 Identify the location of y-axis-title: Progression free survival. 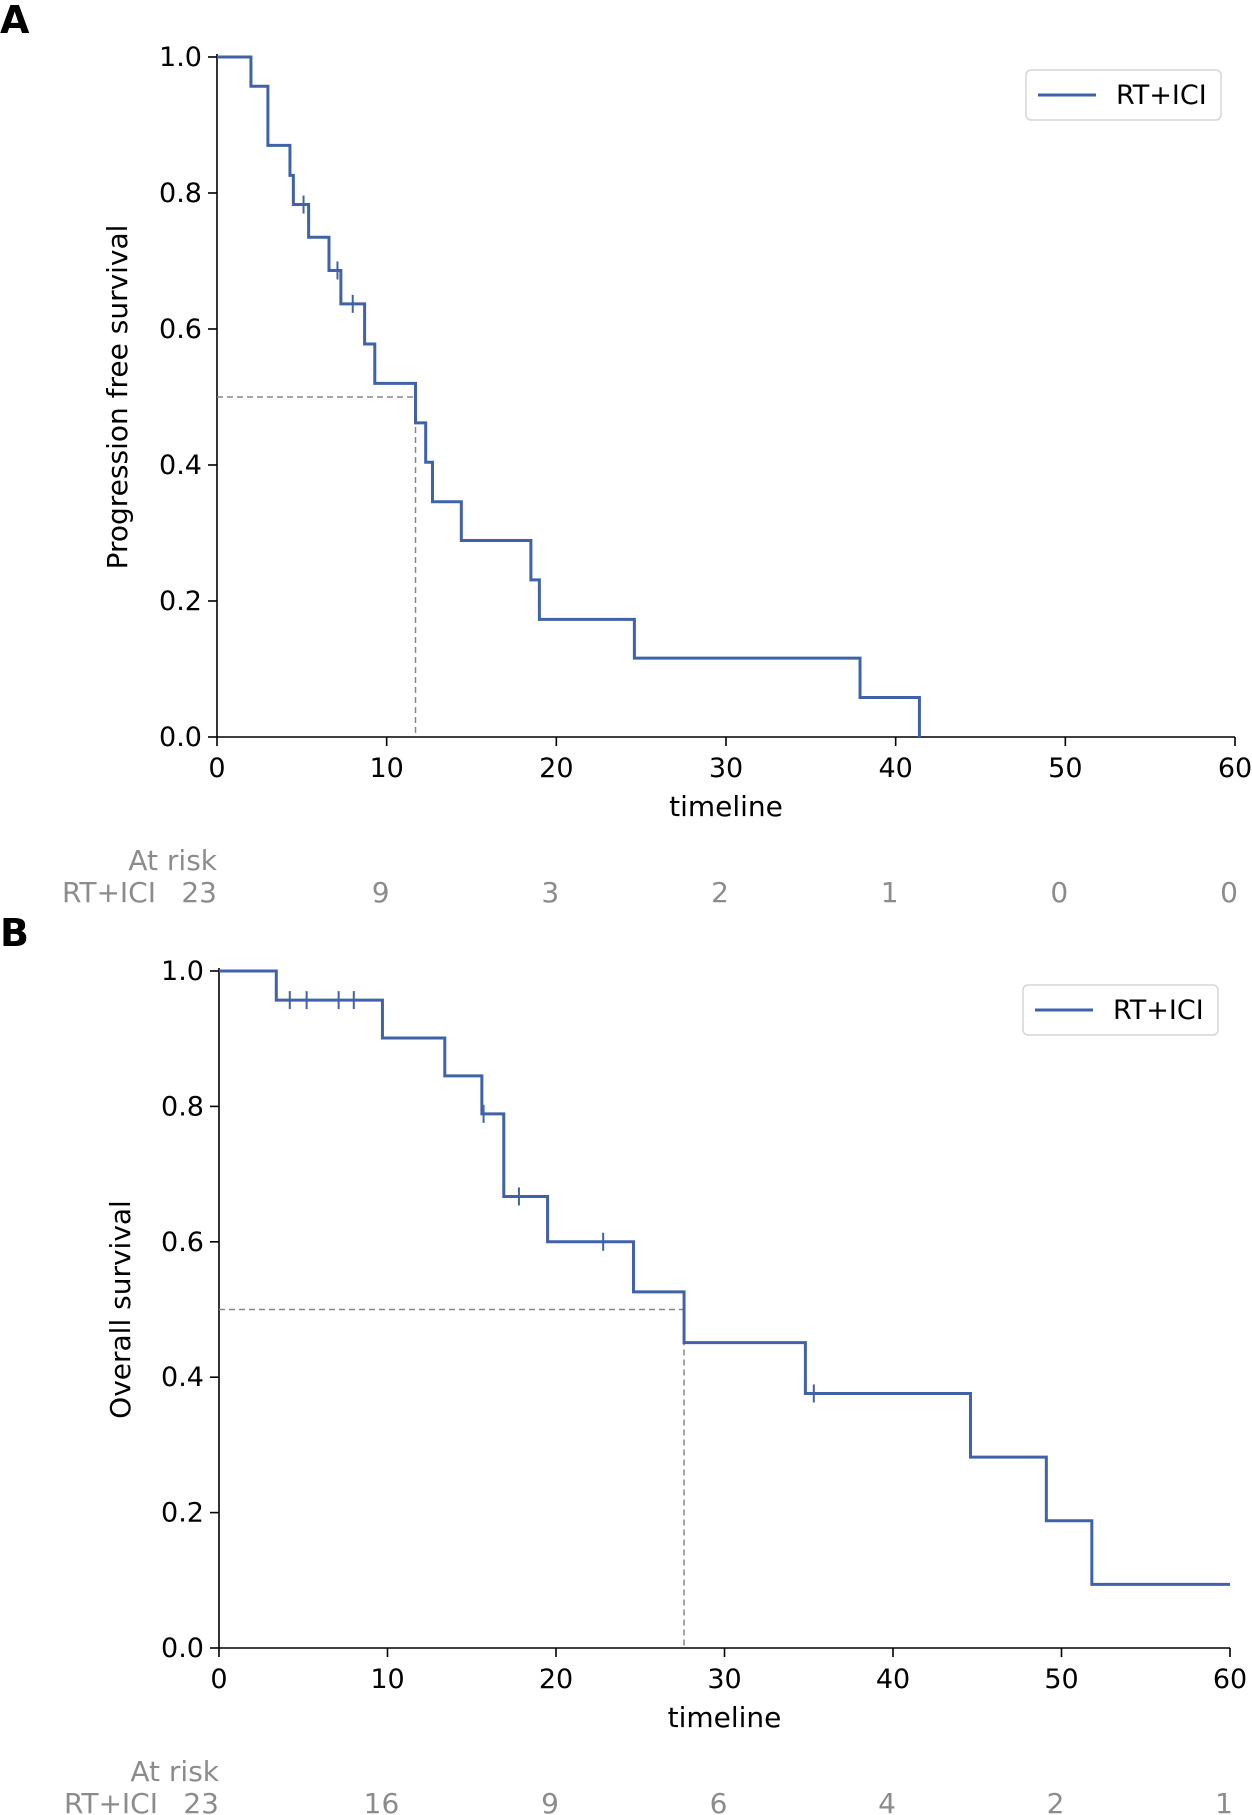
(117, 397).